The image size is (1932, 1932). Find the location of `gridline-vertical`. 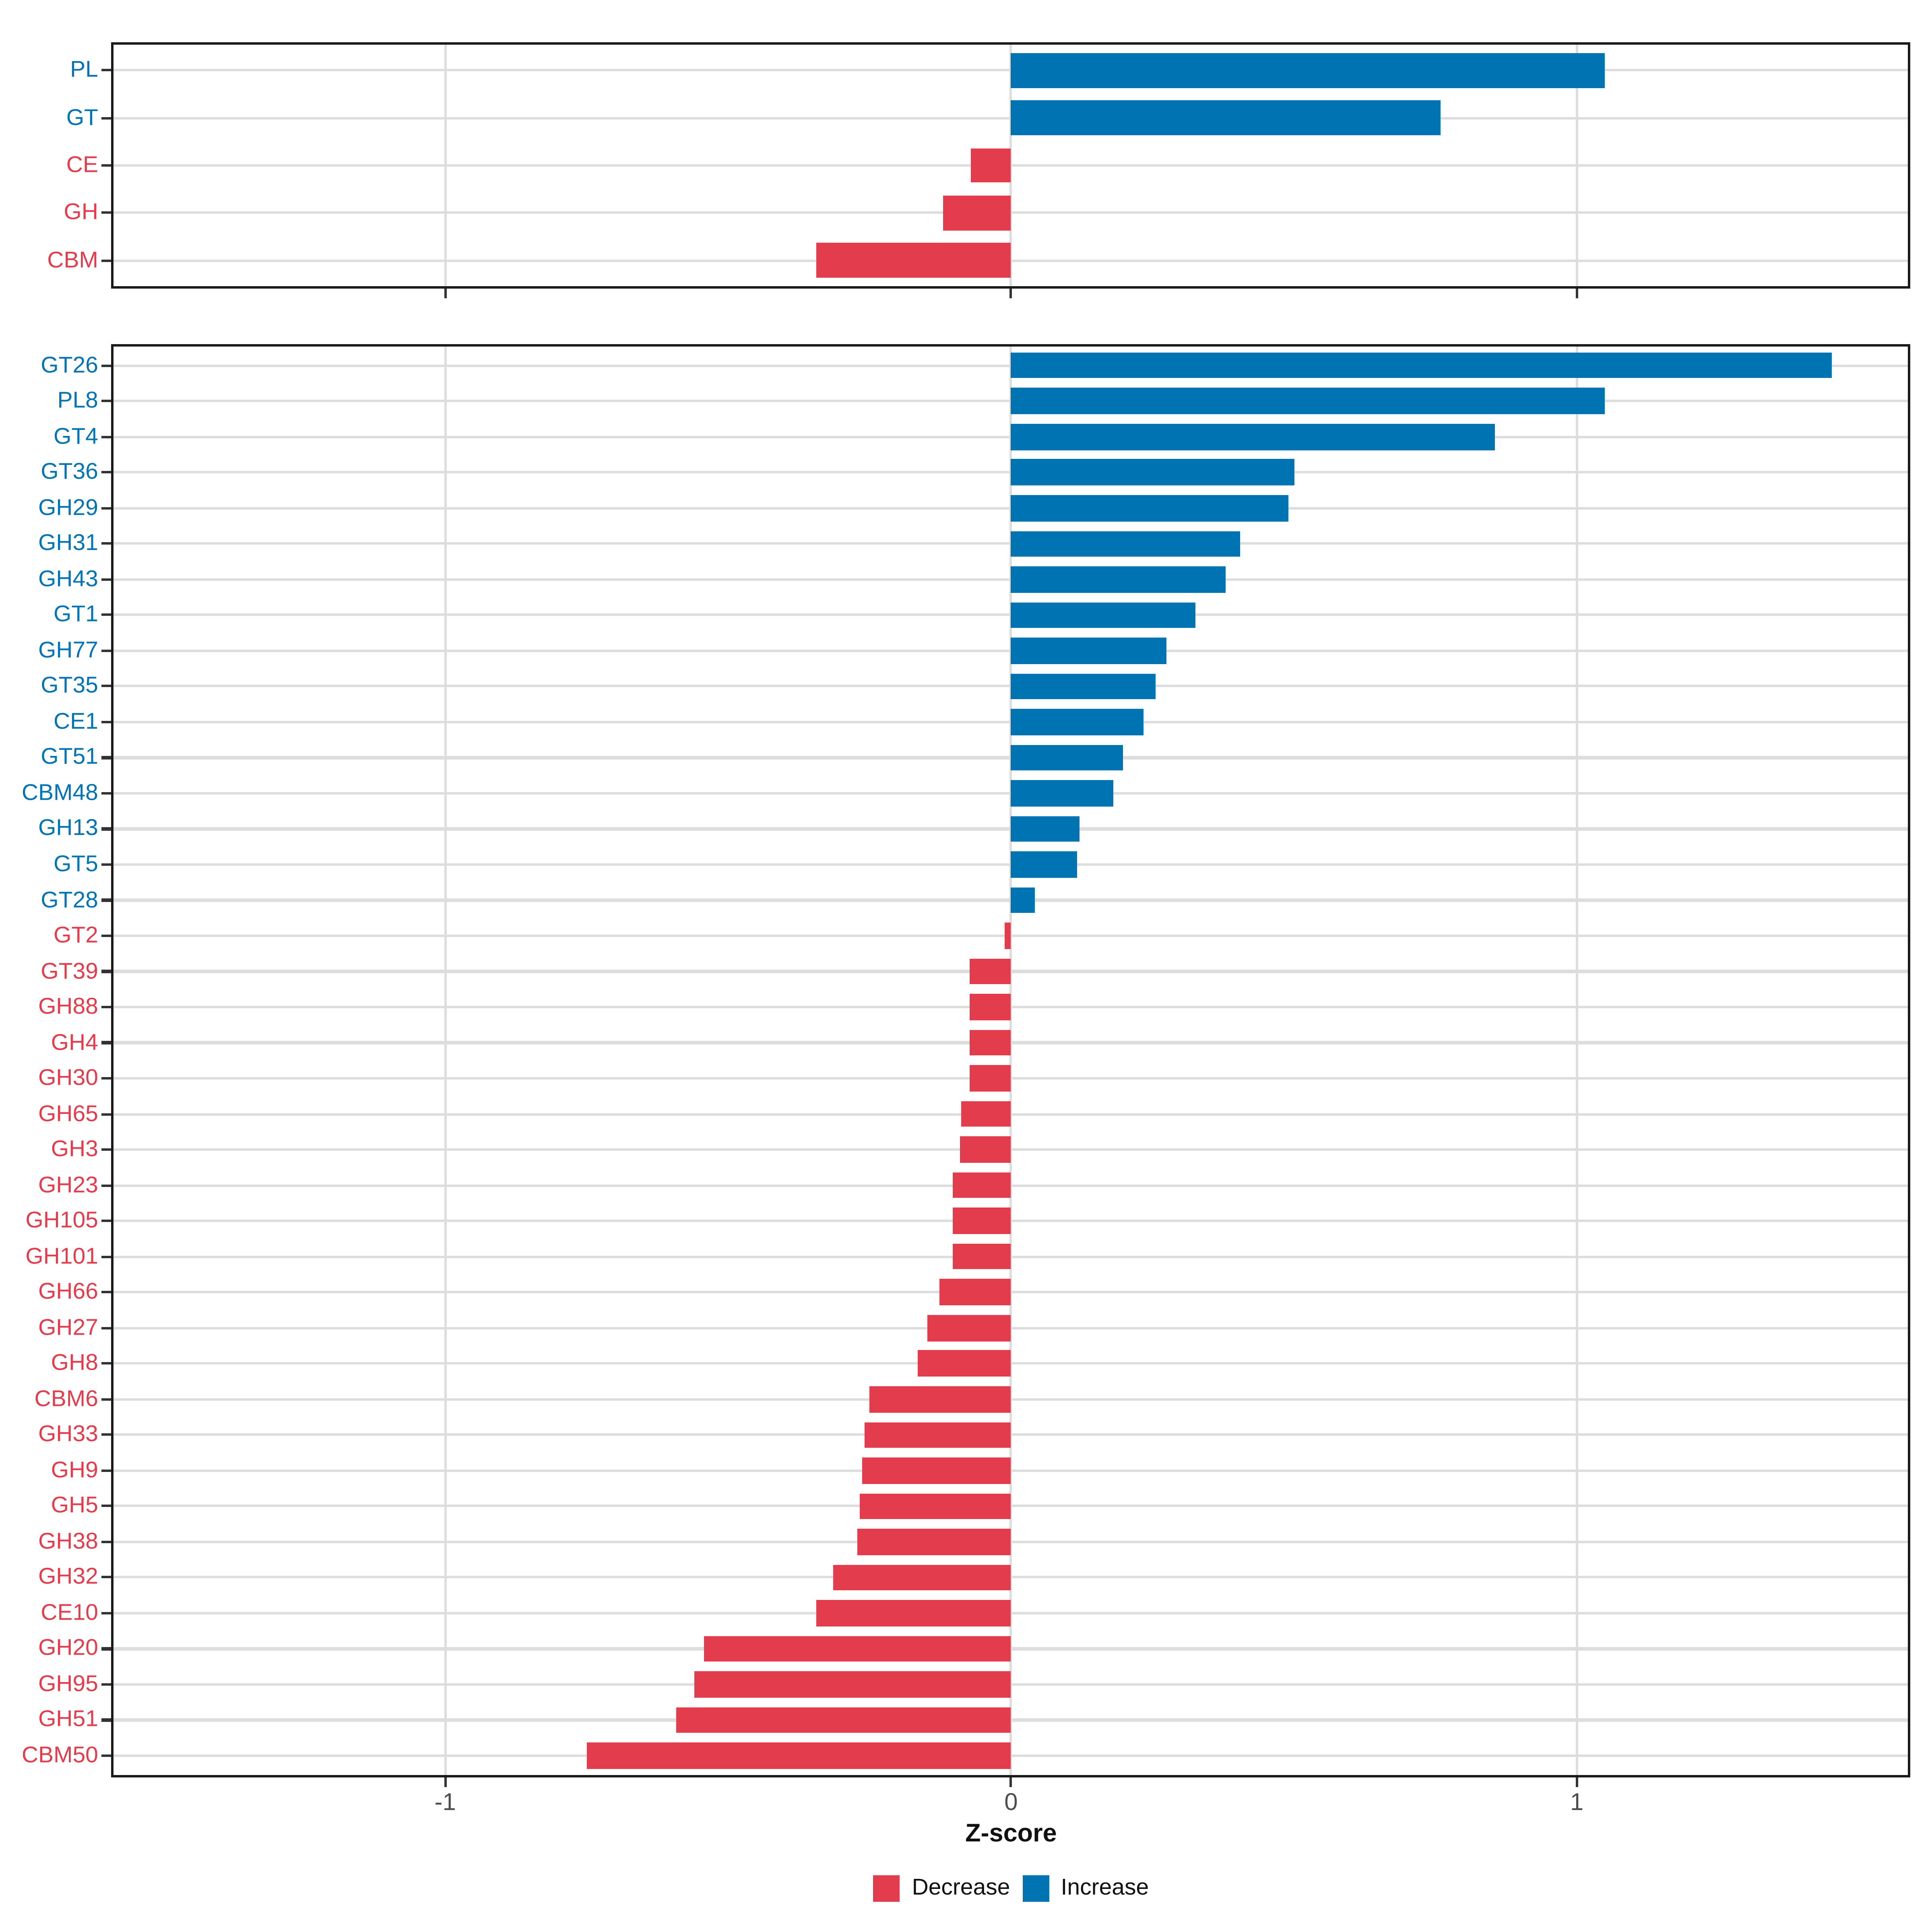

gridline-vertical is located at coordinates (1576, 1060).